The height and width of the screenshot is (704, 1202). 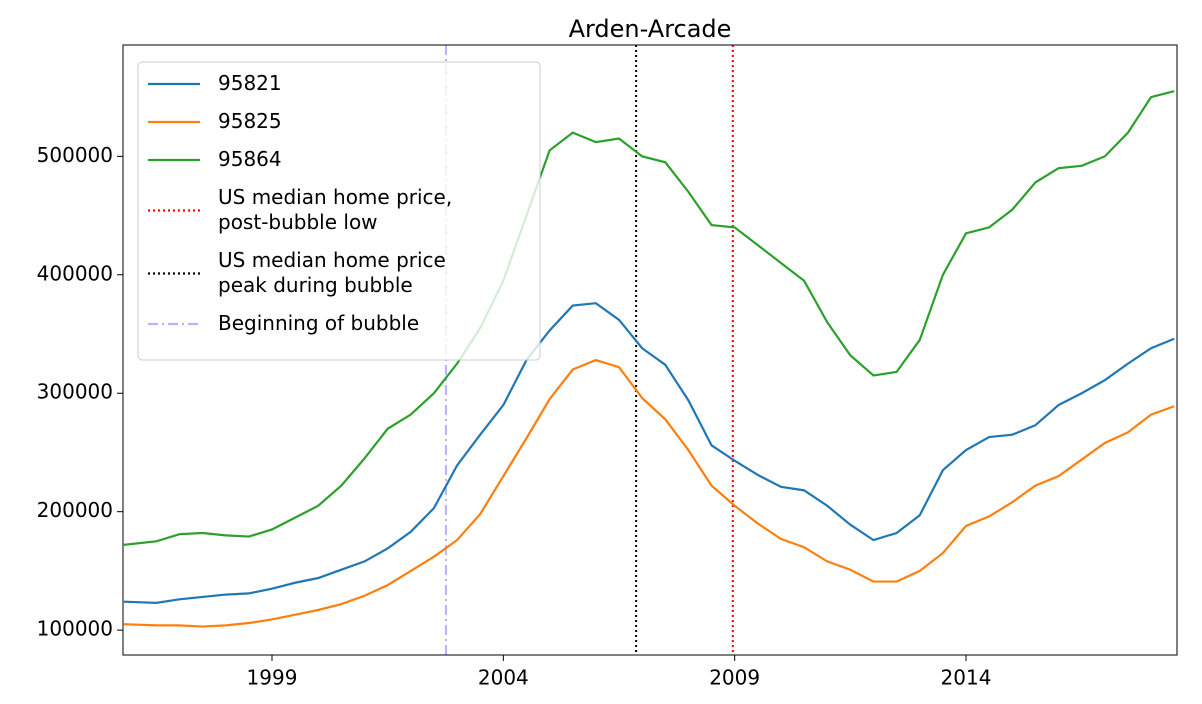 What do you see at coordinates (75, 155) in the screenshot?
I see `y-tick-label: 500000` at bounding box center [75, 155].